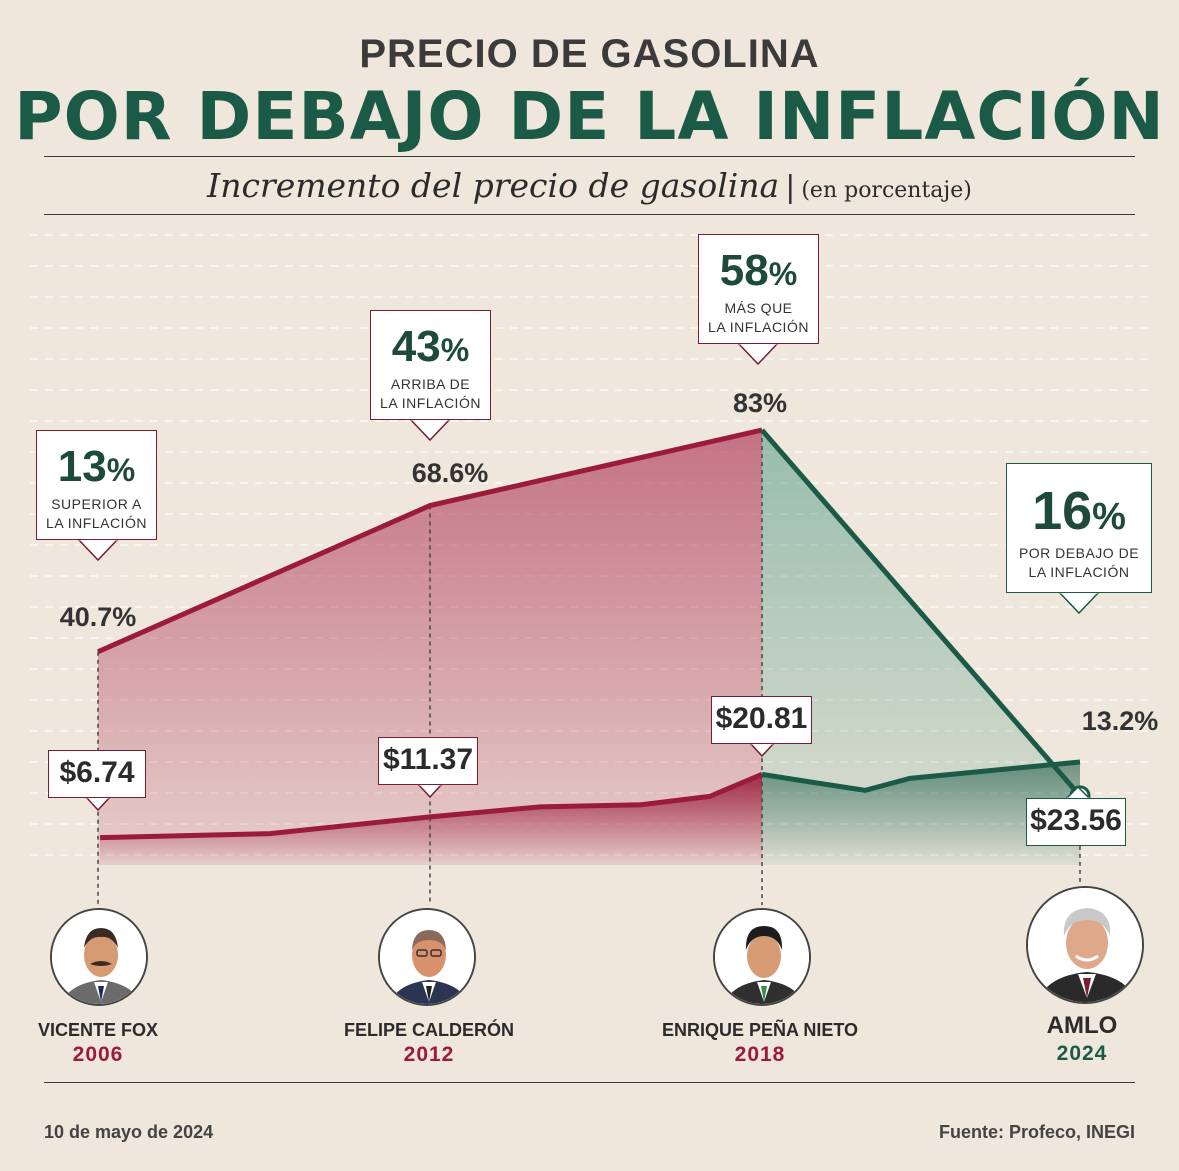 The image size is (1179, 1171). What do you see at coordinates (886, 190) in the screenshot?
I see `subtitle-unit: (en porcentaje)` at bounding box center [886, 190].